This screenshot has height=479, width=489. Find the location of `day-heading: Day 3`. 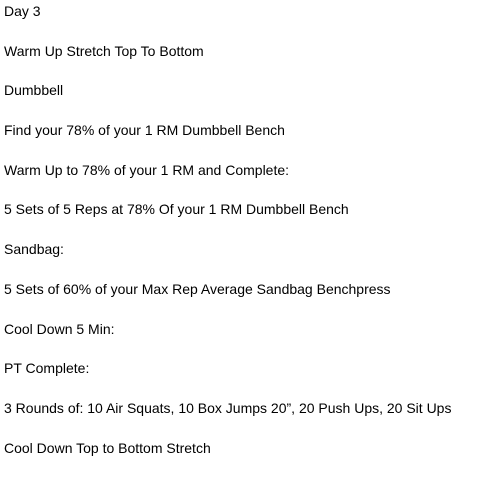

day-heading: Day 3 is located at coordinates (22, 11).